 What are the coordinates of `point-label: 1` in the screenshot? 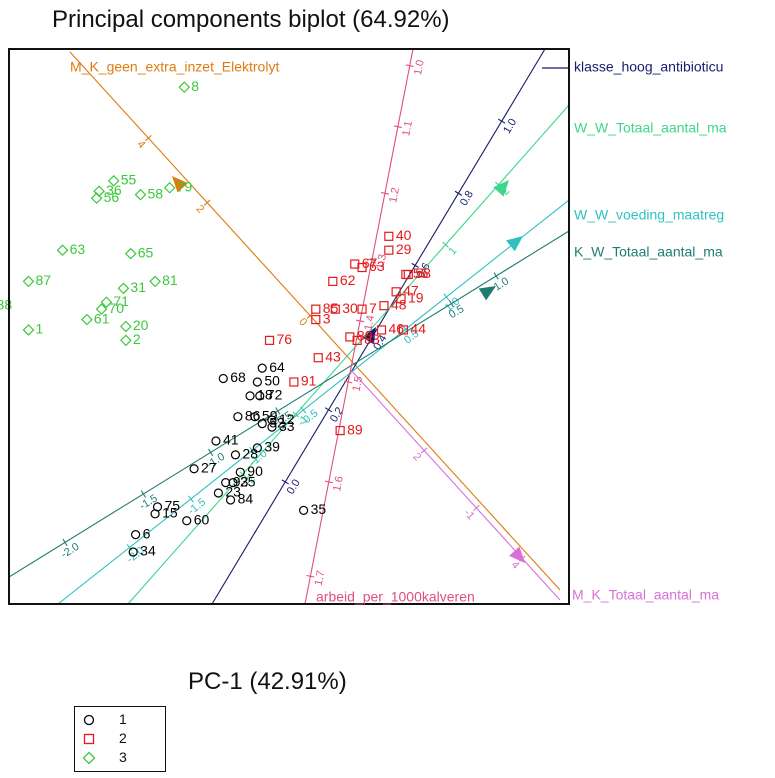 It's located at (39, 329).